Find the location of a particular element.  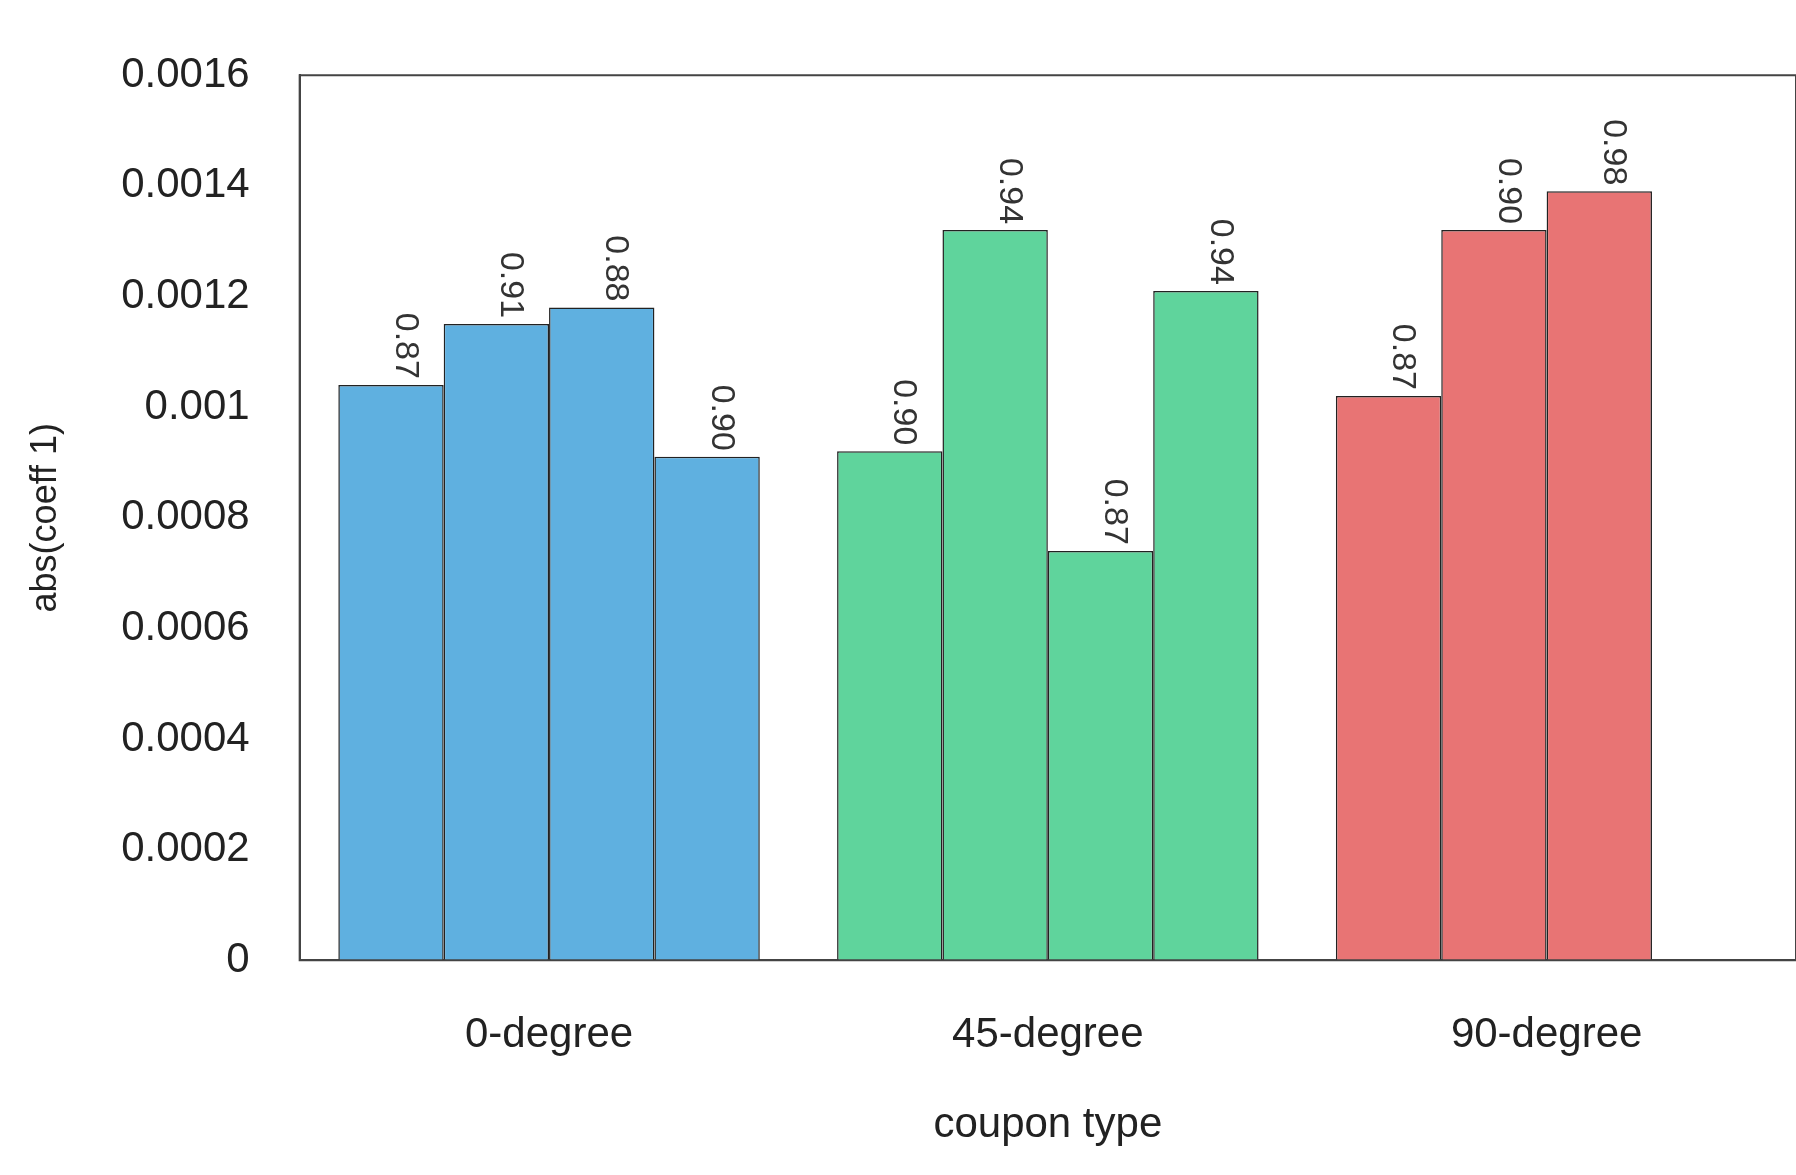

y-tick-label: 0.0004 is located at coordinates (185, 736).